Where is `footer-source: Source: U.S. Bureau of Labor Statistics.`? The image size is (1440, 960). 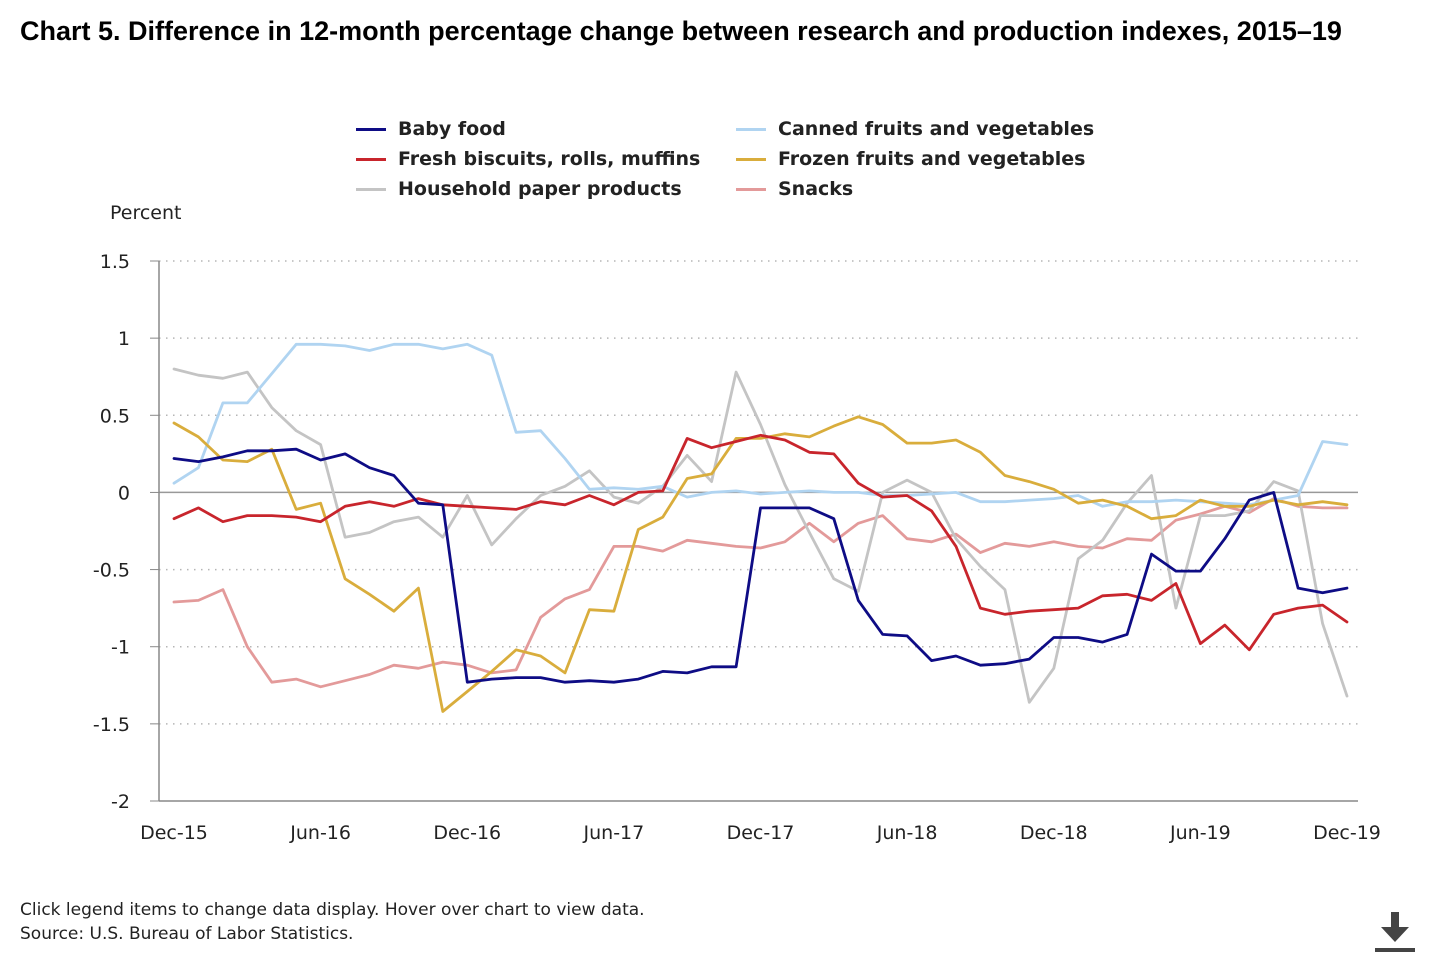
footer-source: Source: U.S. Bureau of Labor Statistics. is located at coordinates (187, 934).